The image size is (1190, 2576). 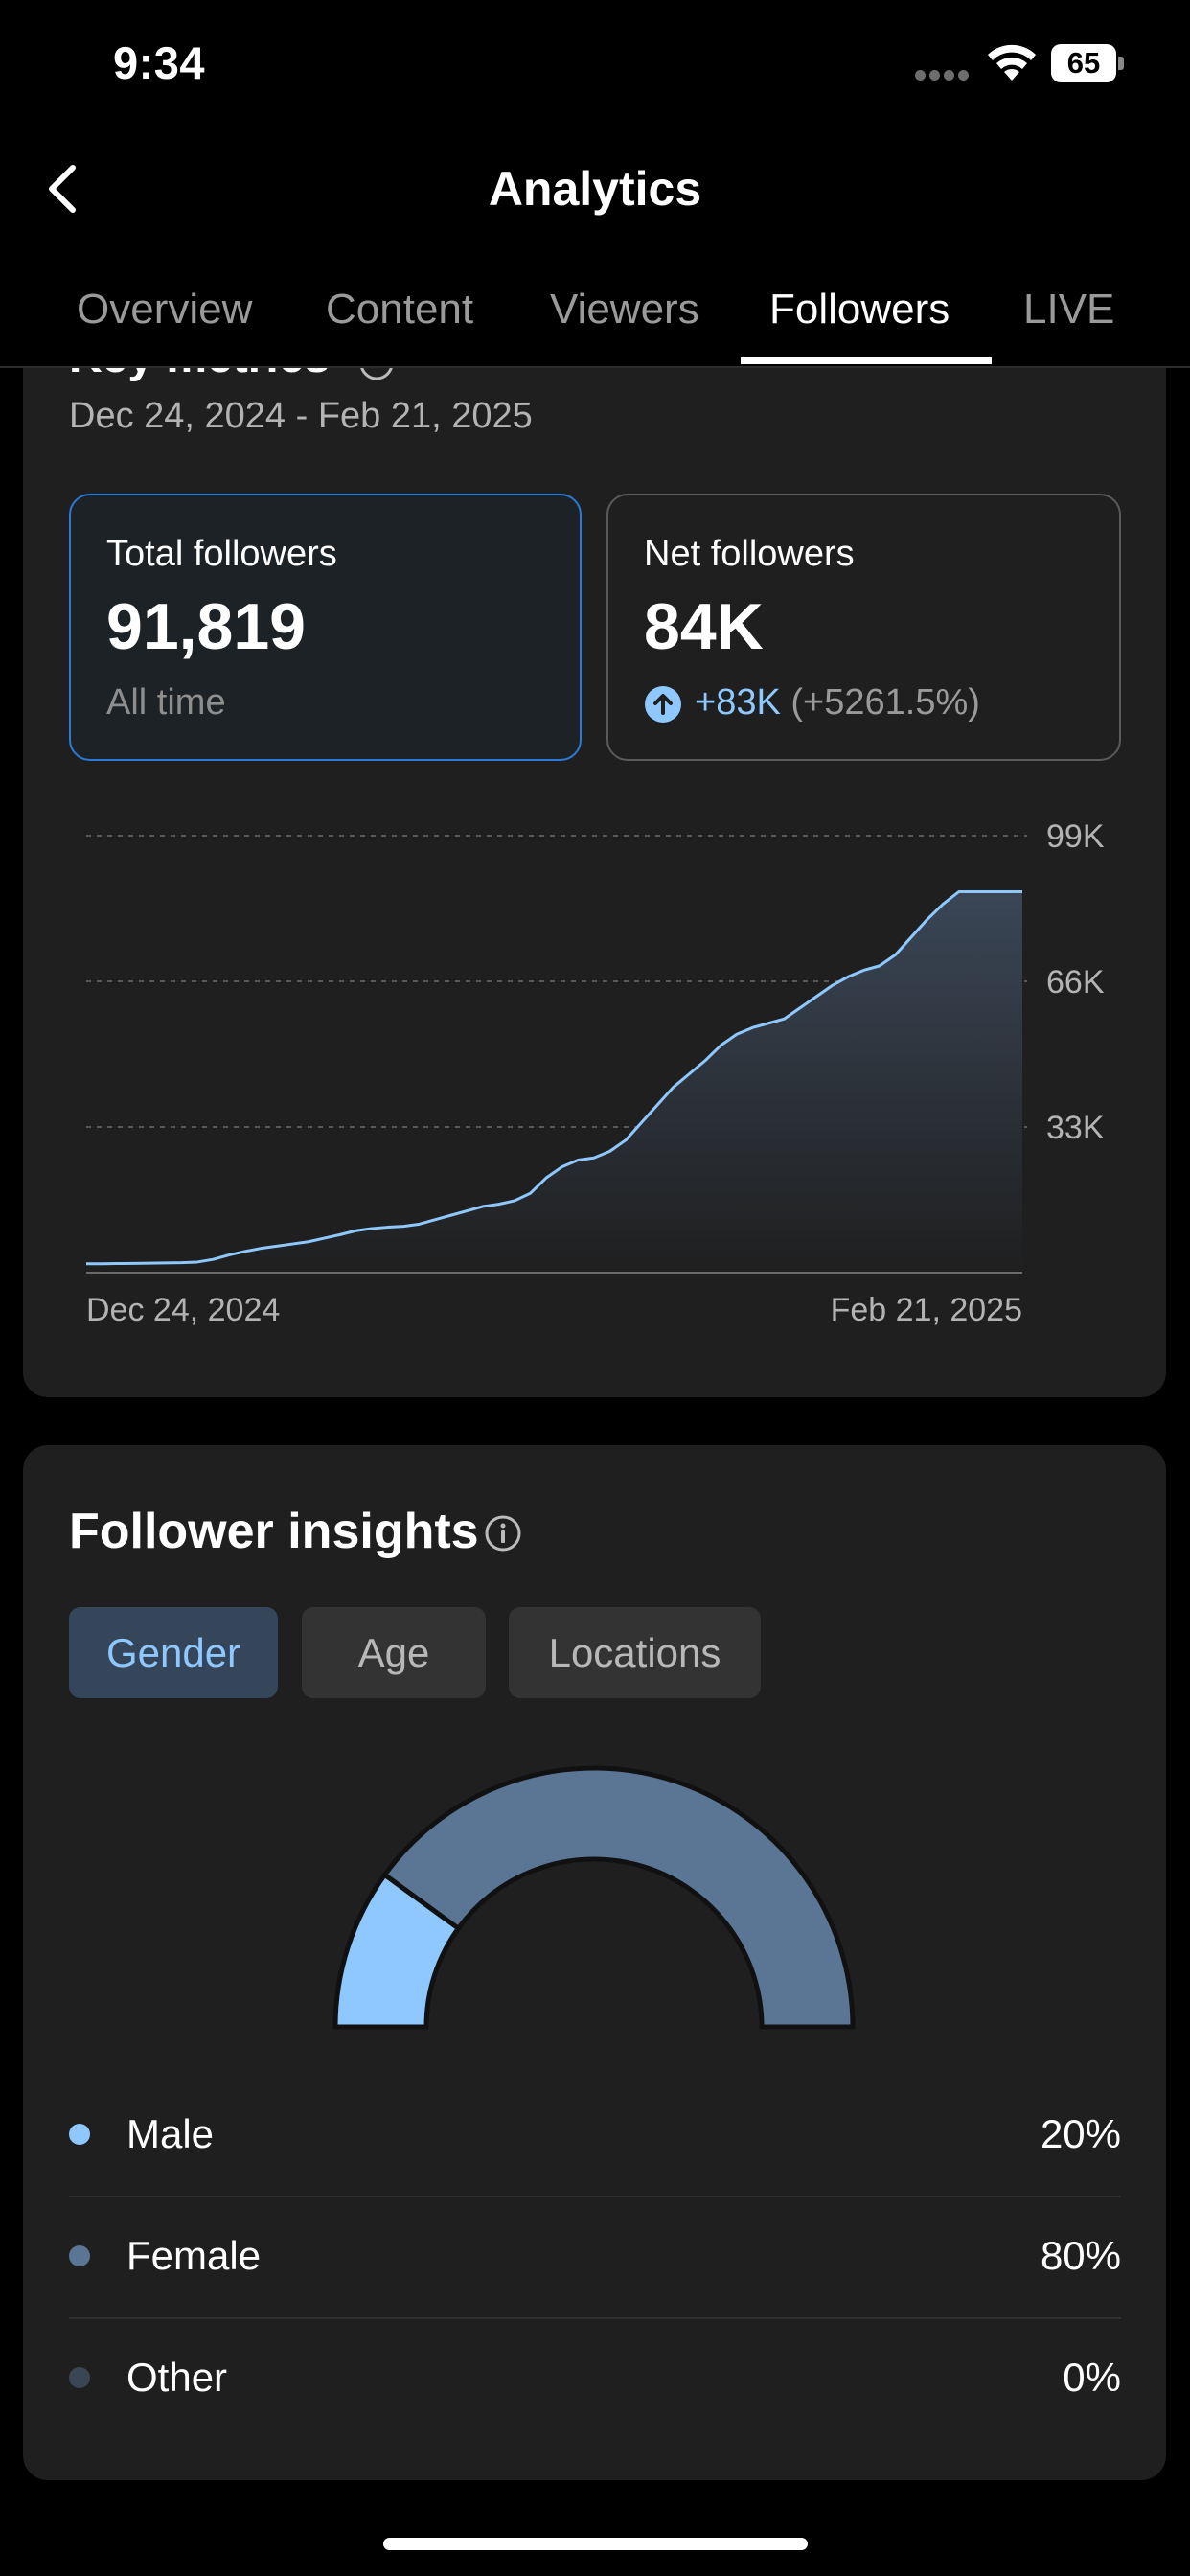 I want to click on legend-percent: 80%, so click(x=1080, y=2255).